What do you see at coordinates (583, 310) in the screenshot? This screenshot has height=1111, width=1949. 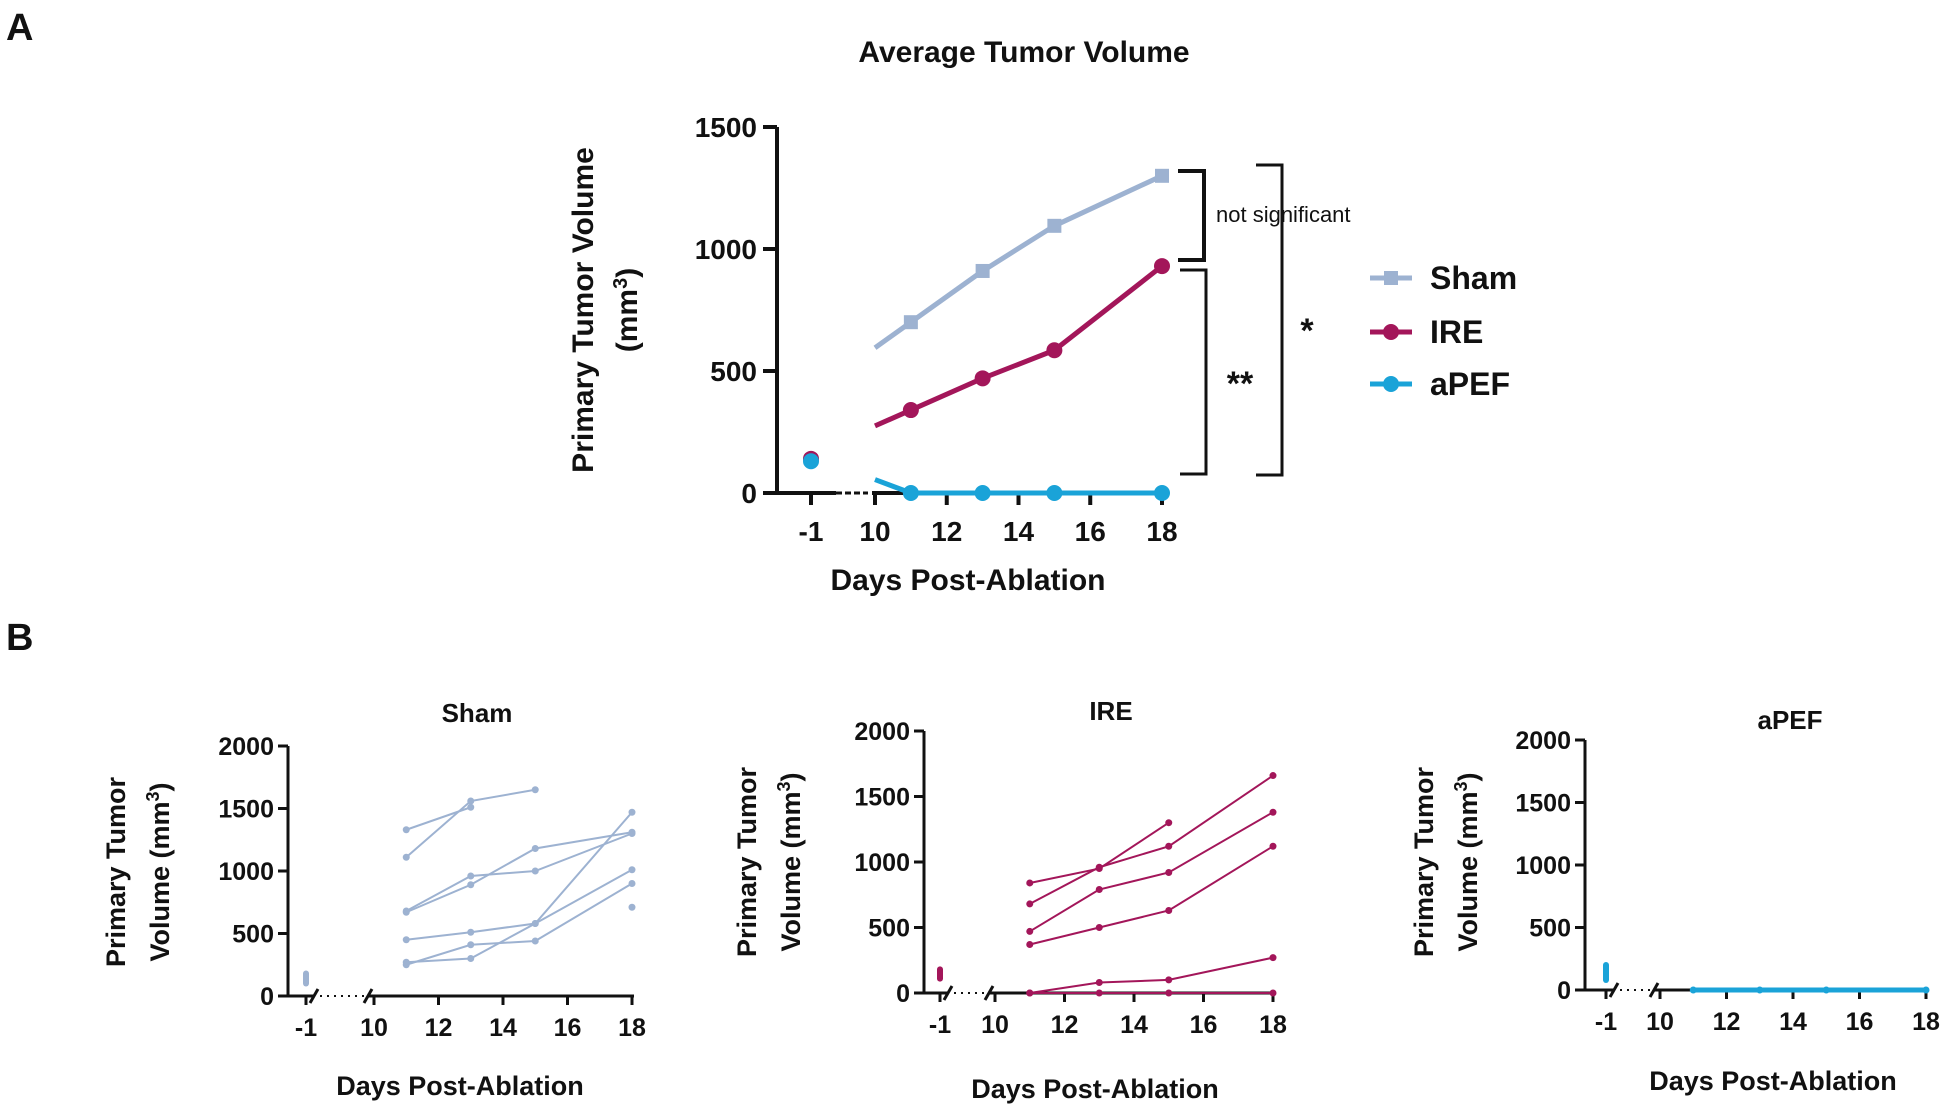 I see `y-axis-label-line1: Primary Tumor Volume` at bounding box center [583, 310].